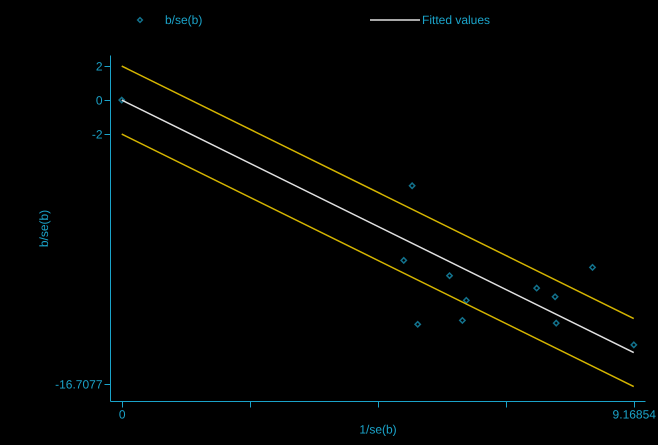 The width and height of the screenshot is (658, 445). What do you see at coordinates (79, 385) in the screenshot?
I see `y-tick-label: -16.7077` at bounding box center [79, 385].